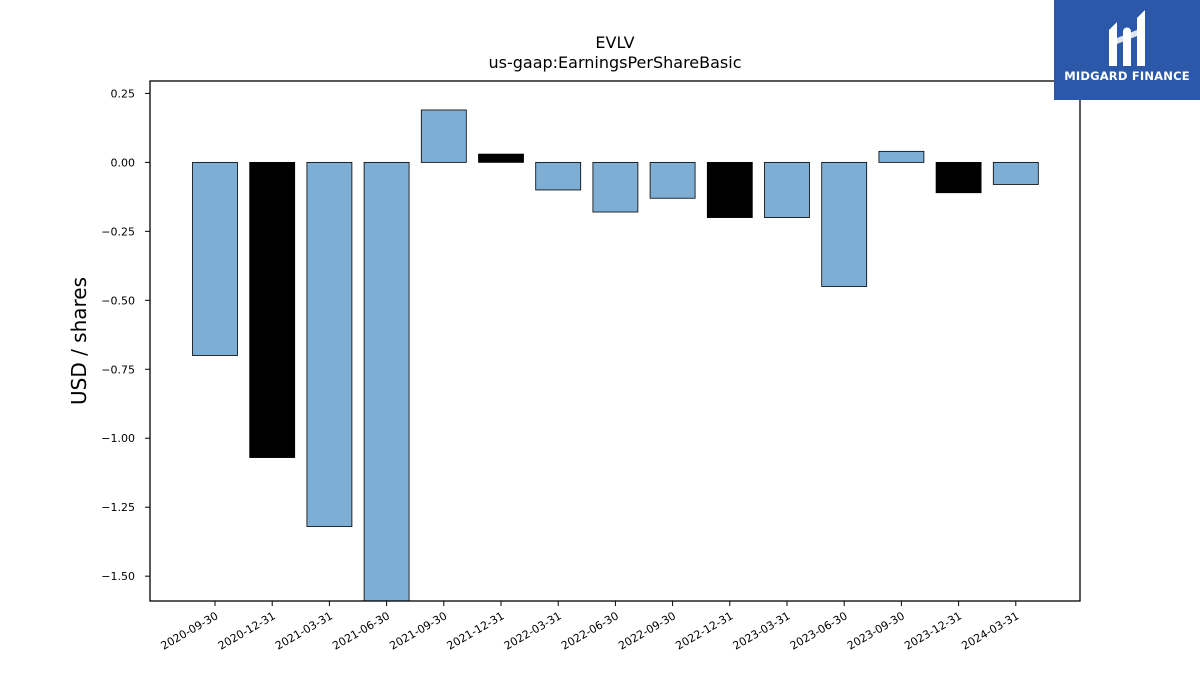  I want to click on x-tick-label: 2023-06-30, so click(819, 630).